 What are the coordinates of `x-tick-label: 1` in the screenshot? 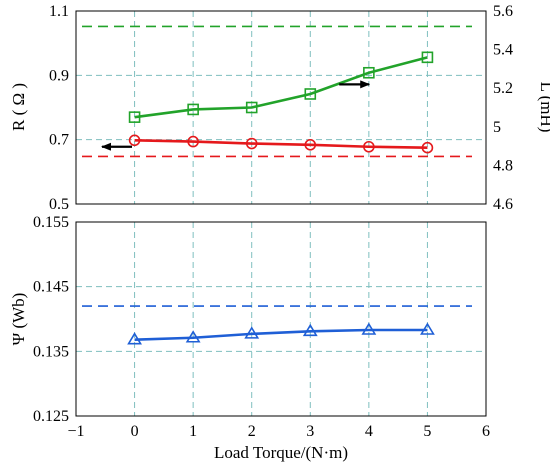 It's located at (193, 431).